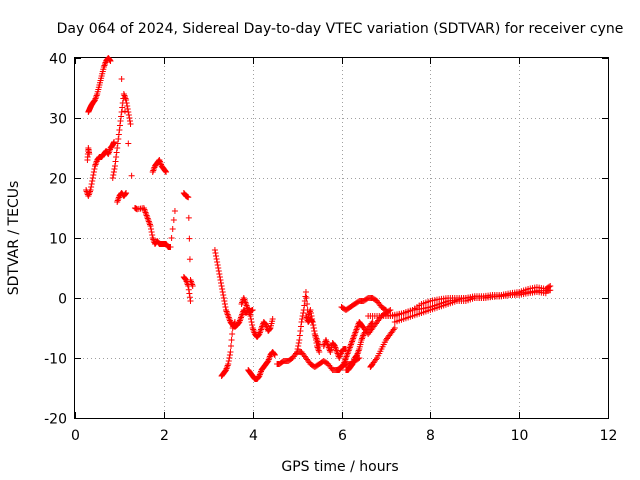 This screenshot has height=480, width=640. Describe the element at coordinates (75, 436) in the screenshot. I see `x-tick-label: 0` at that location.